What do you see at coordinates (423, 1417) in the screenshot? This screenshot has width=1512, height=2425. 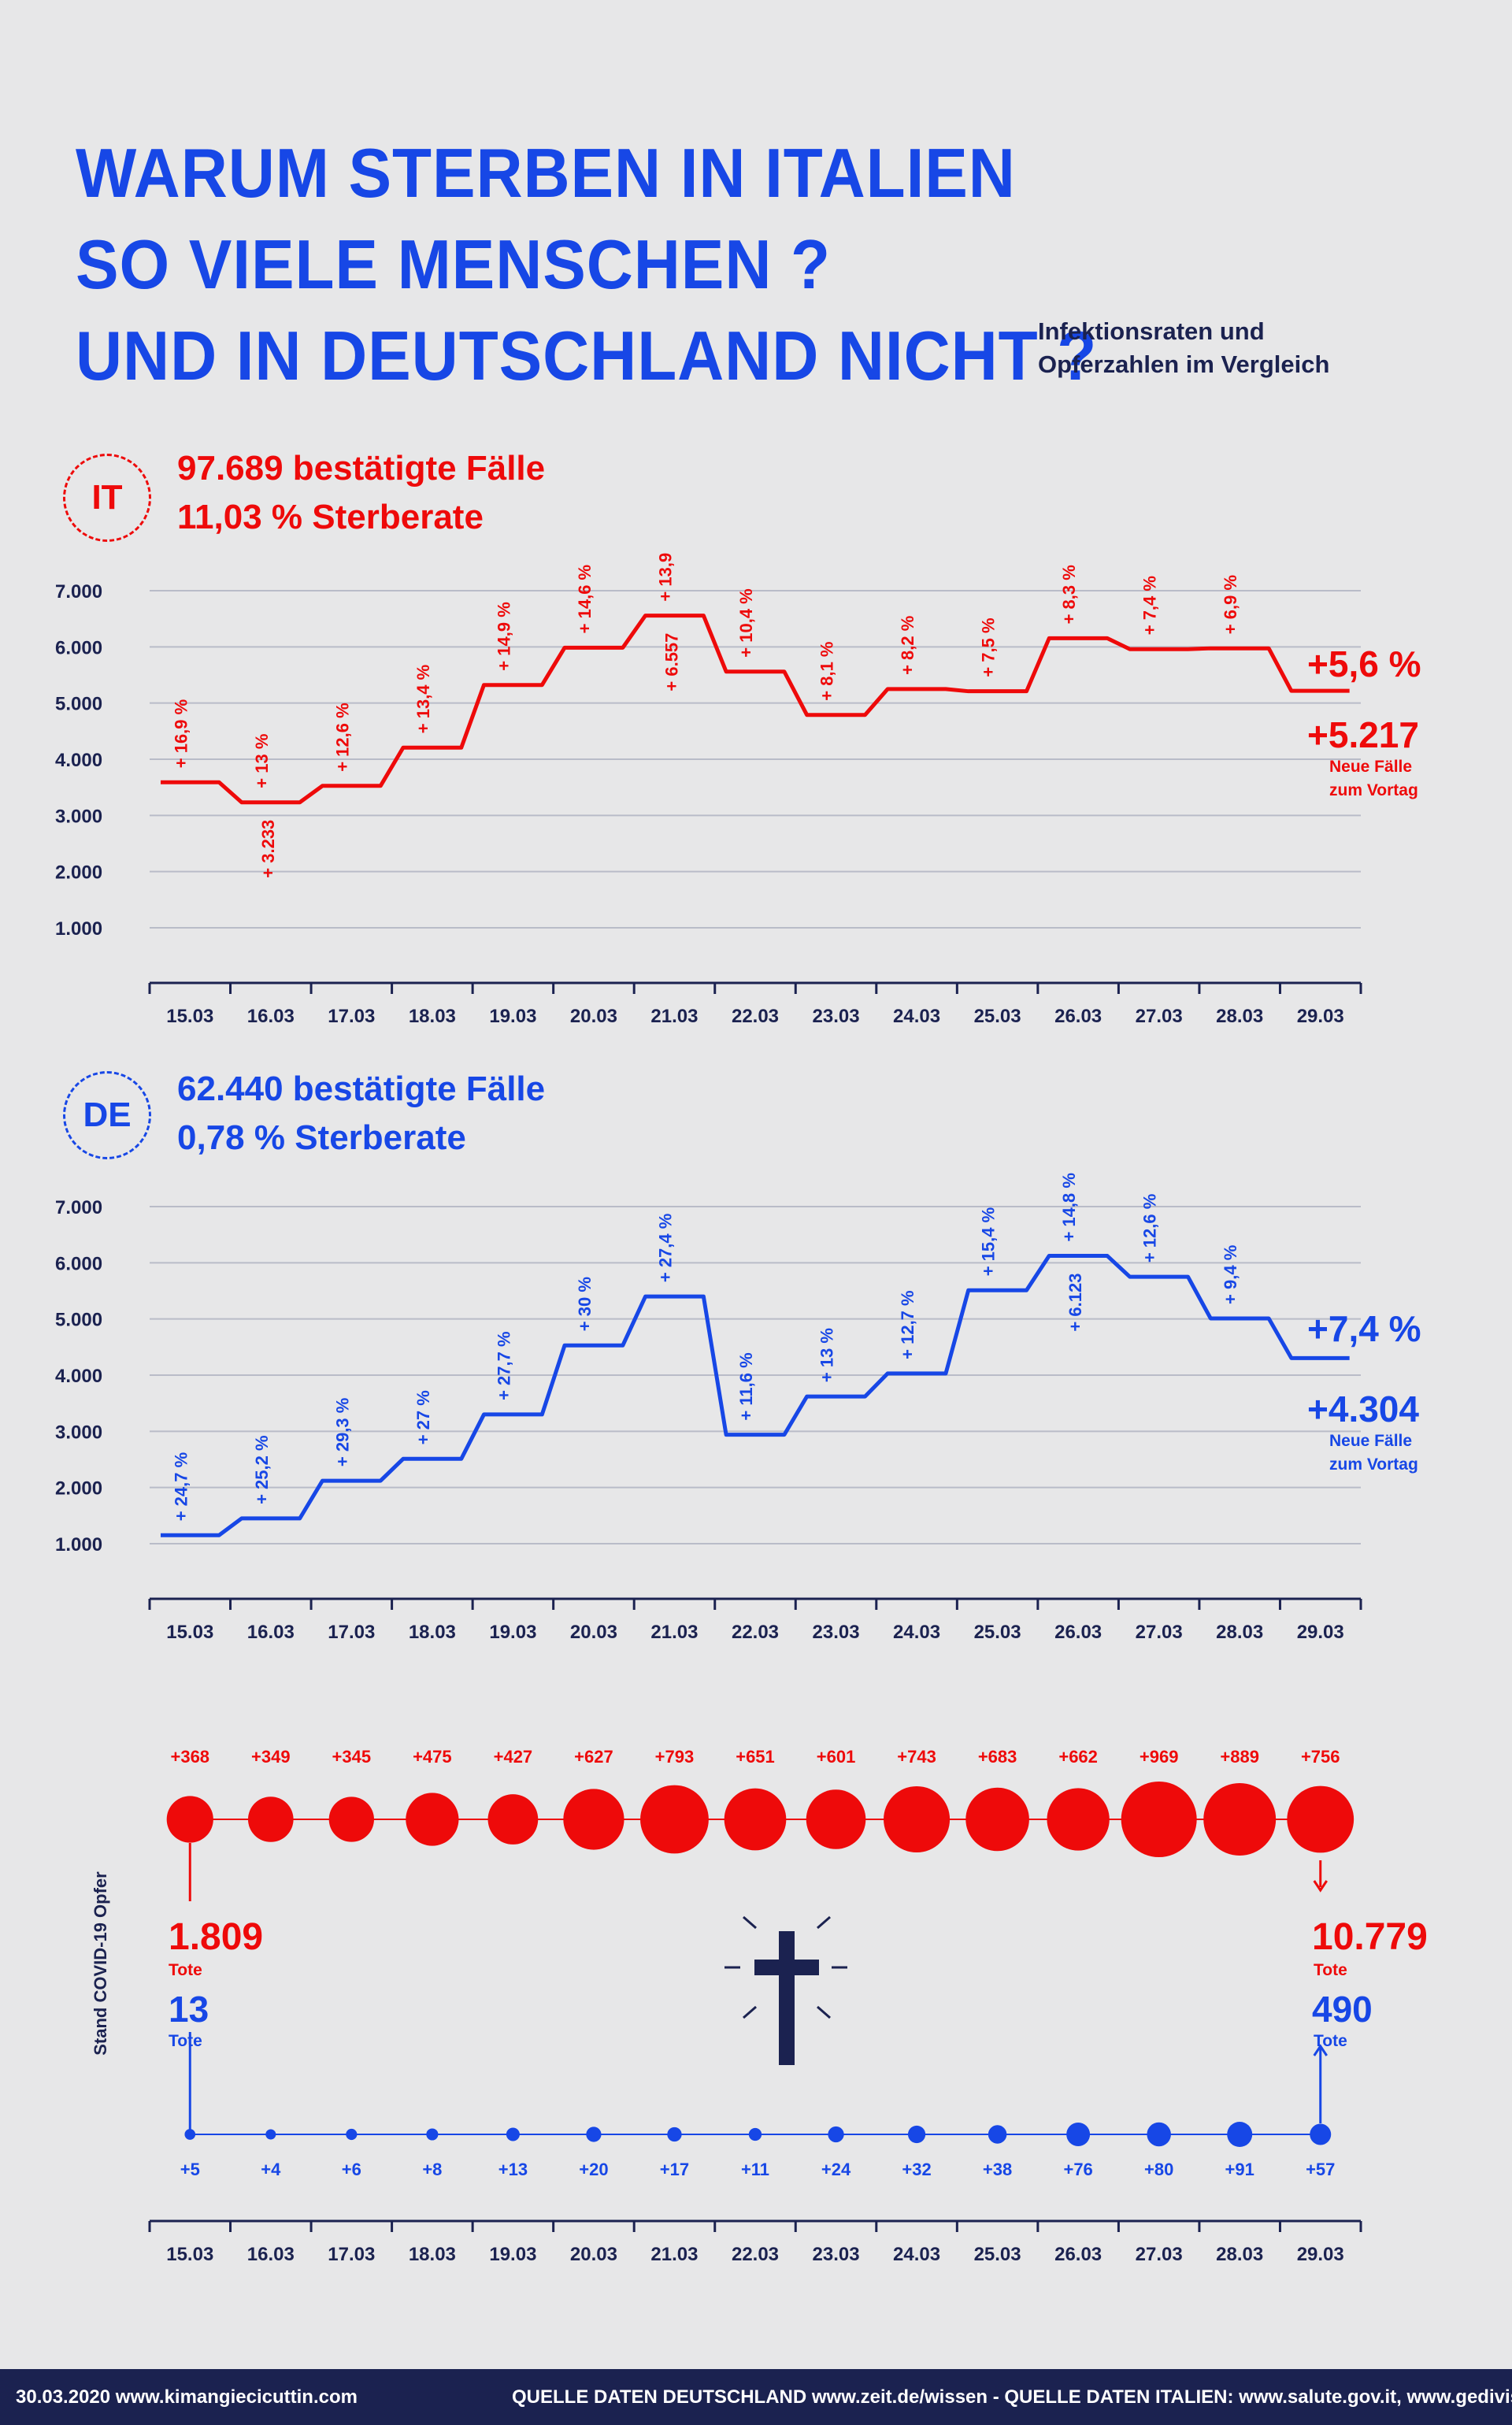 I see `germany-pct-label: + 27 %` at bounding box center [423, 1417].